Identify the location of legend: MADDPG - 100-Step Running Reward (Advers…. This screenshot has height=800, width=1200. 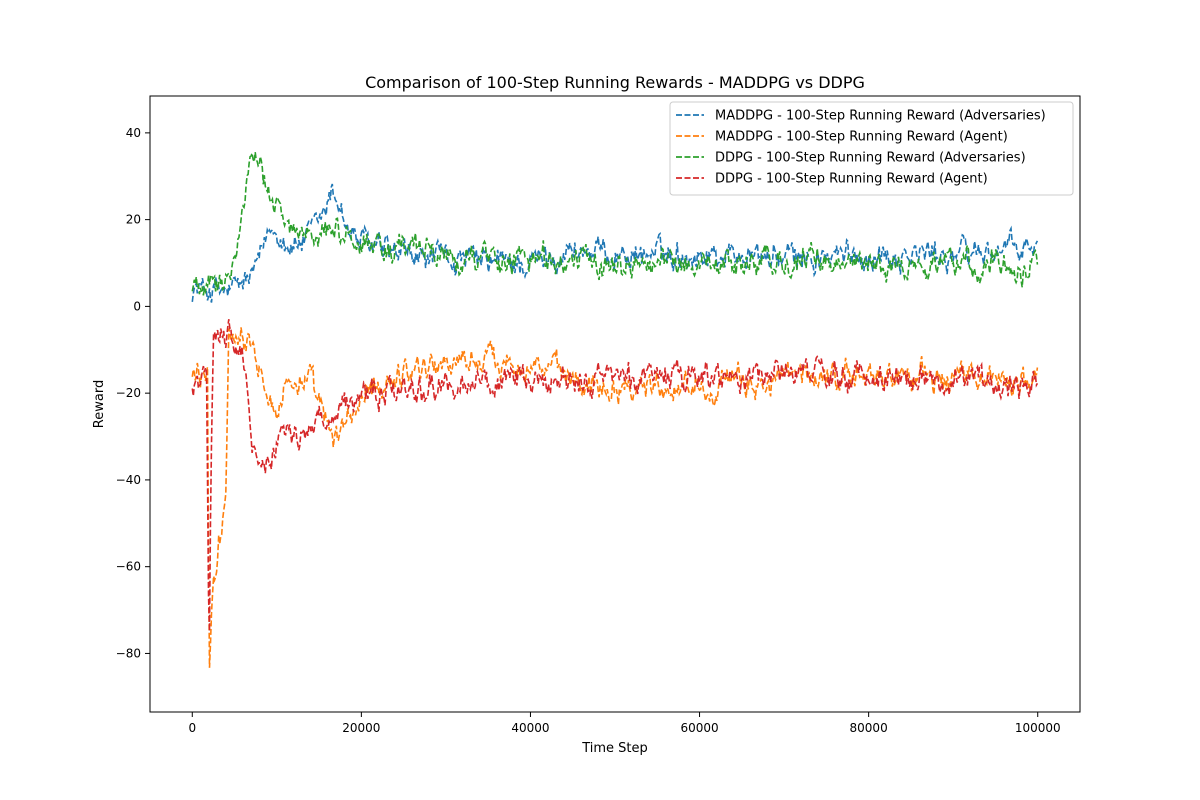
(871, 148).